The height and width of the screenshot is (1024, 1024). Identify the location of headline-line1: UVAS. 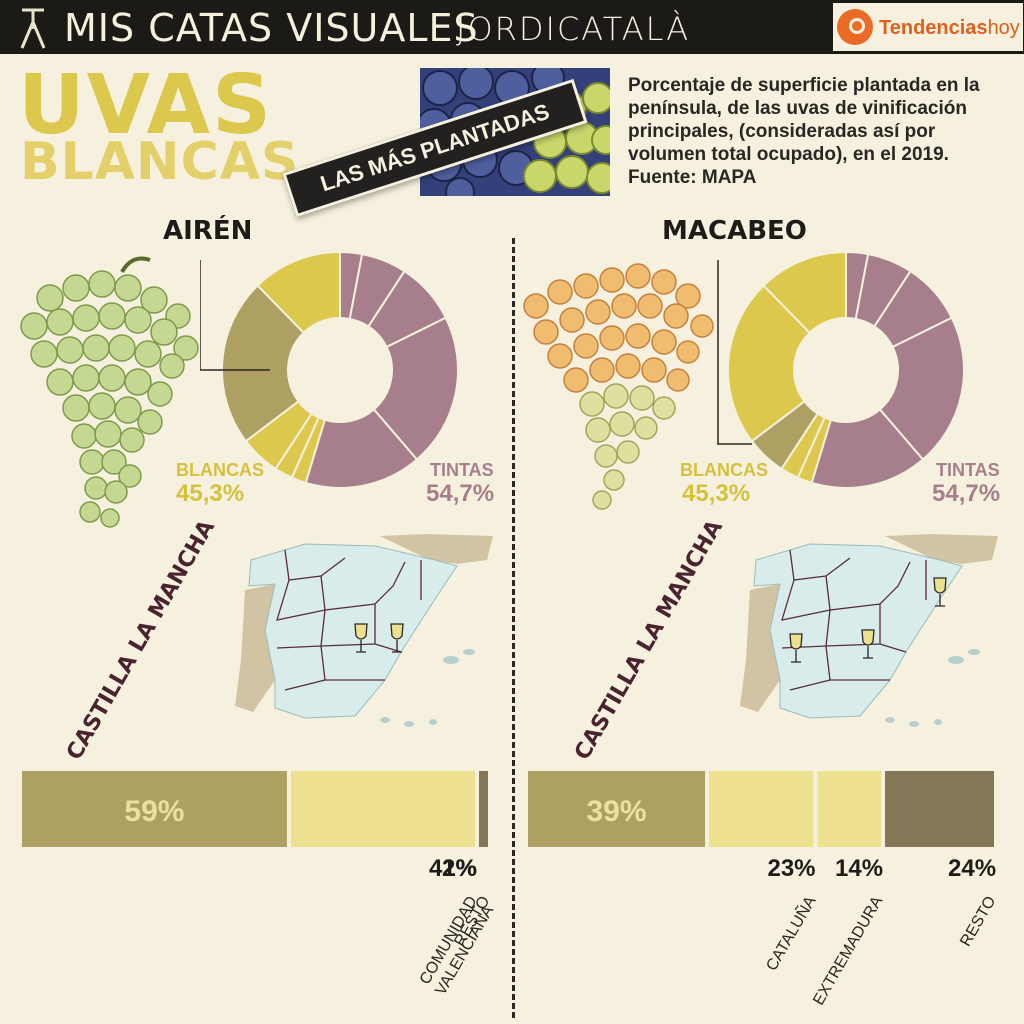
(146, 105).